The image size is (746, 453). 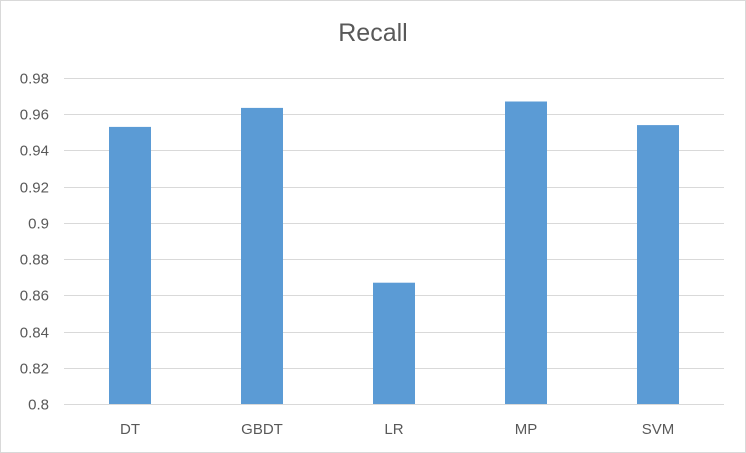 What do you see at coordinates (526, 429) in the screenshot?
I see `x-tick-label-mp: MP` at bounding box center [526, 429].